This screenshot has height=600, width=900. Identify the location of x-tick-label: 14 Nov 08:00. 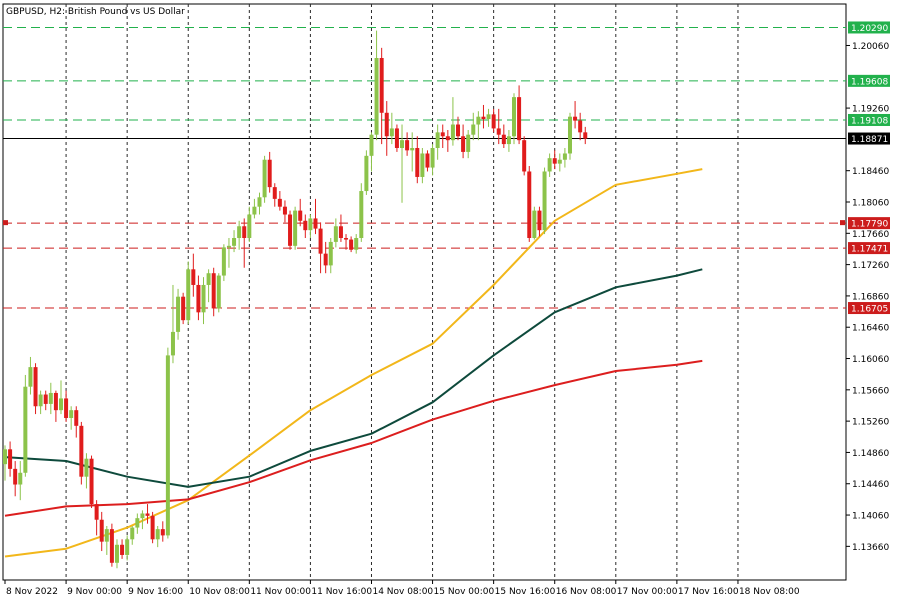
(402, 592).